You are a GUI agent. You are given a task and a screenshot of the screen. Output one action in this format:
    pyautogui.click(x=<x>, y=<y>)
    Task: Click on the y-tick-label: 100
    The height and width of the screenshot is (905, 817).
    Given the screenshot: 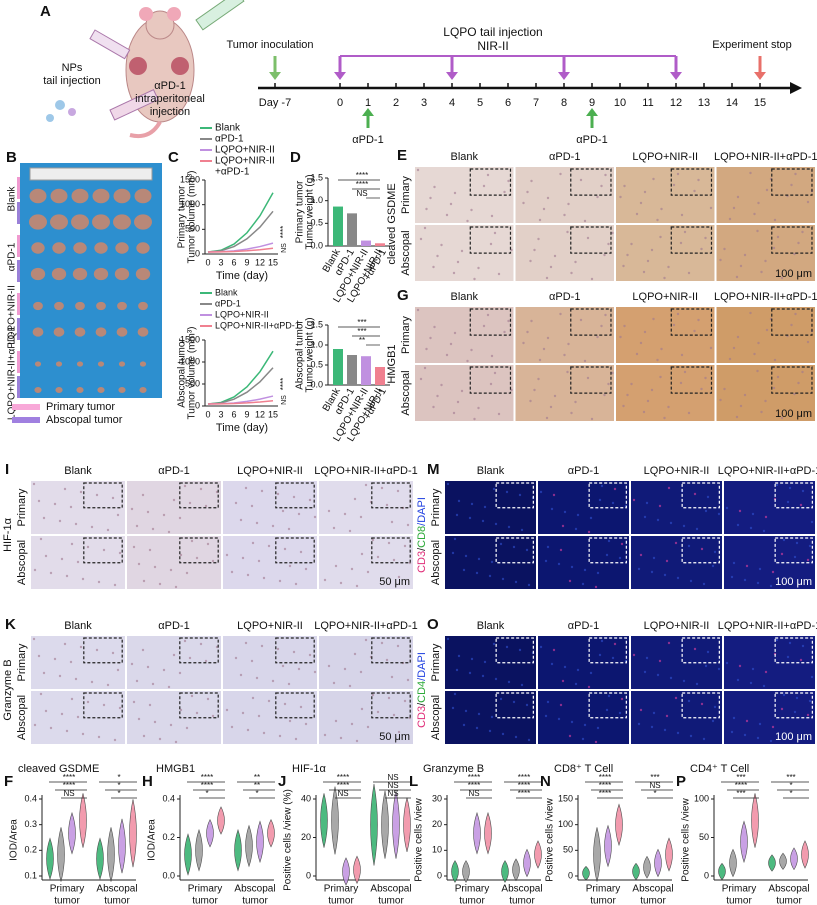 What is the action you would take?
    pyautogui.click(x=565, y=824)
    